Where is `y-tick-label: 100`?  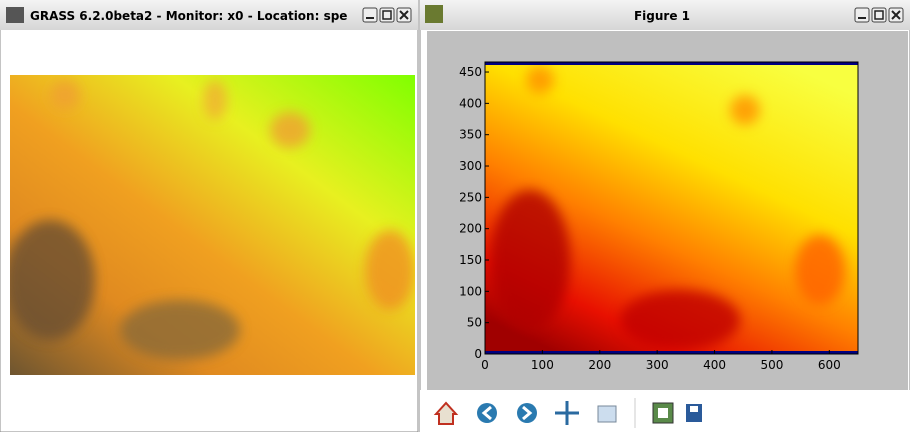
y-tick-label: 100 is located at coordinates (470, 291).